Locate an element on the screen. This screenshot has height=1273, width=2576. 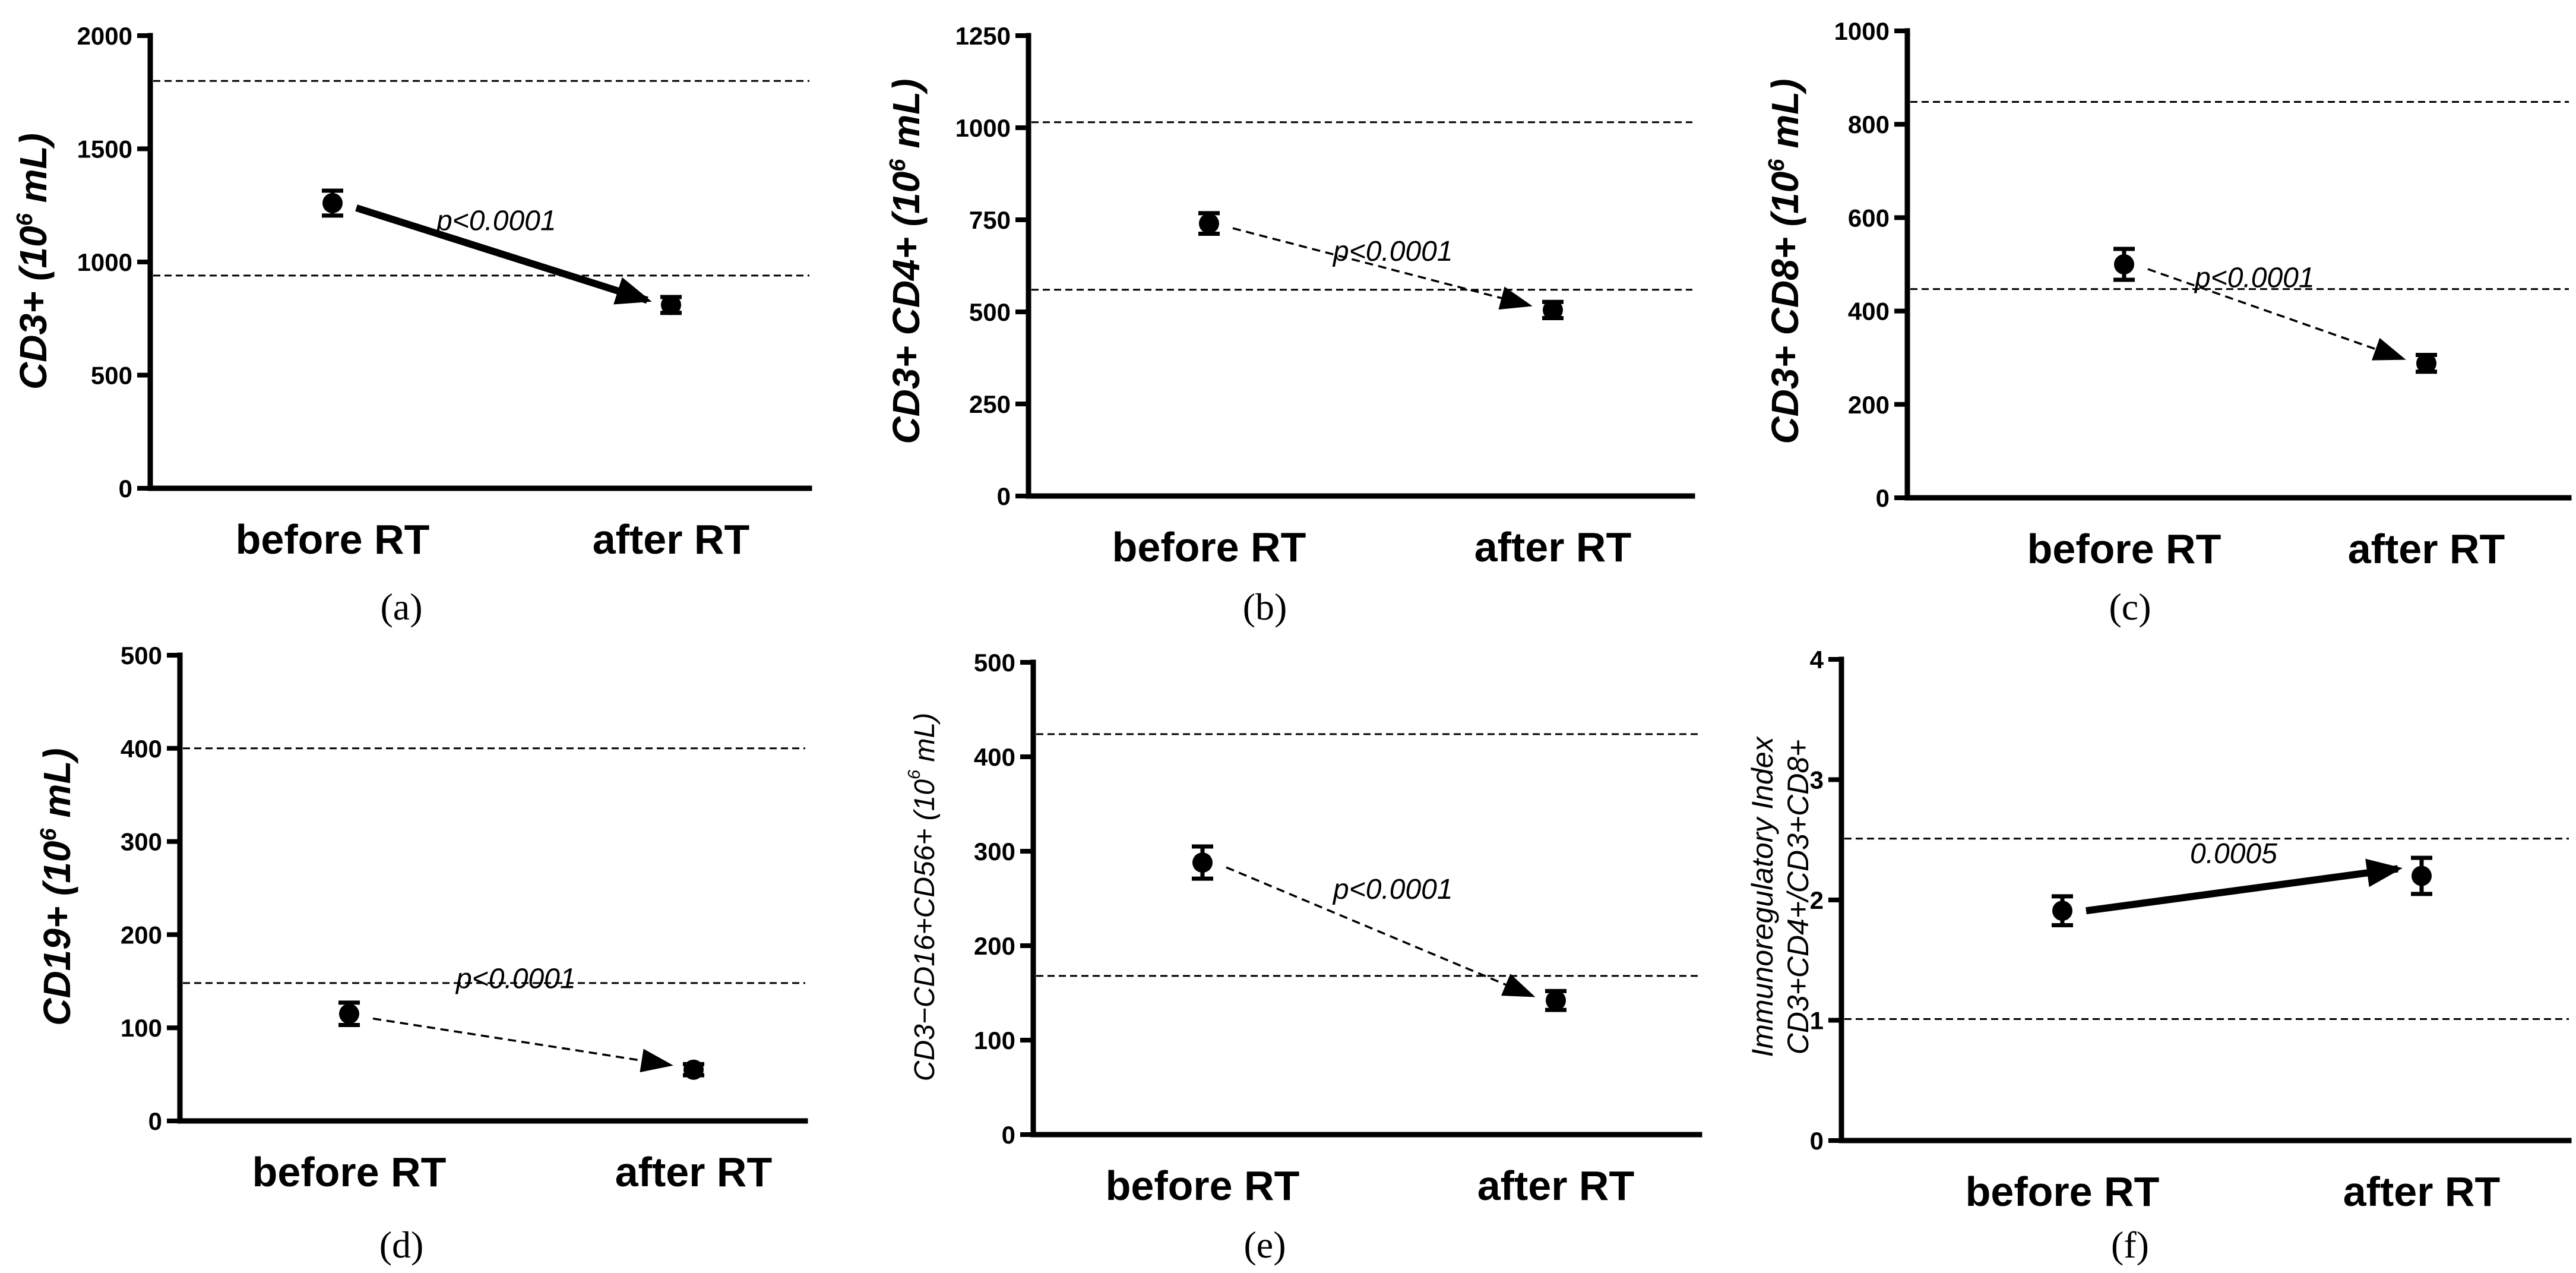
y-tick-label: 1250 is located at coordinates (983, 36).